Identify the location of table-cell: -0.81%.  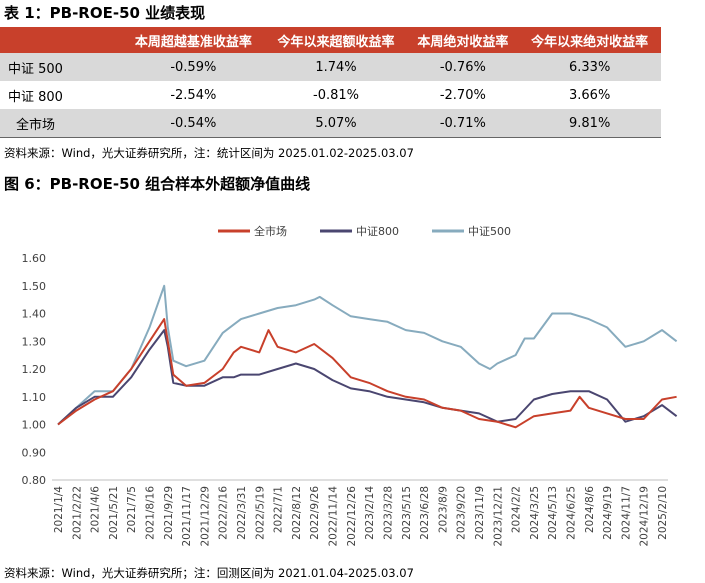
(336, 95).